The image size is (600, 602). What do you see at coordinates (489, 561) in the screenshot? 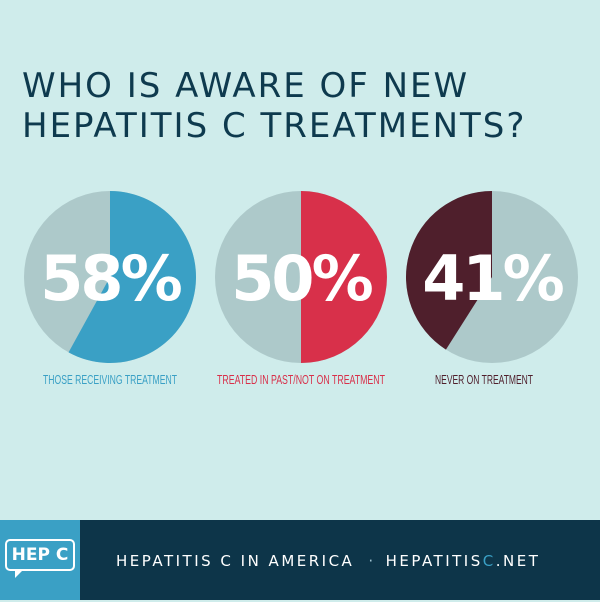
I see `footer-site-accent: C` at bounding box center [489, 561].